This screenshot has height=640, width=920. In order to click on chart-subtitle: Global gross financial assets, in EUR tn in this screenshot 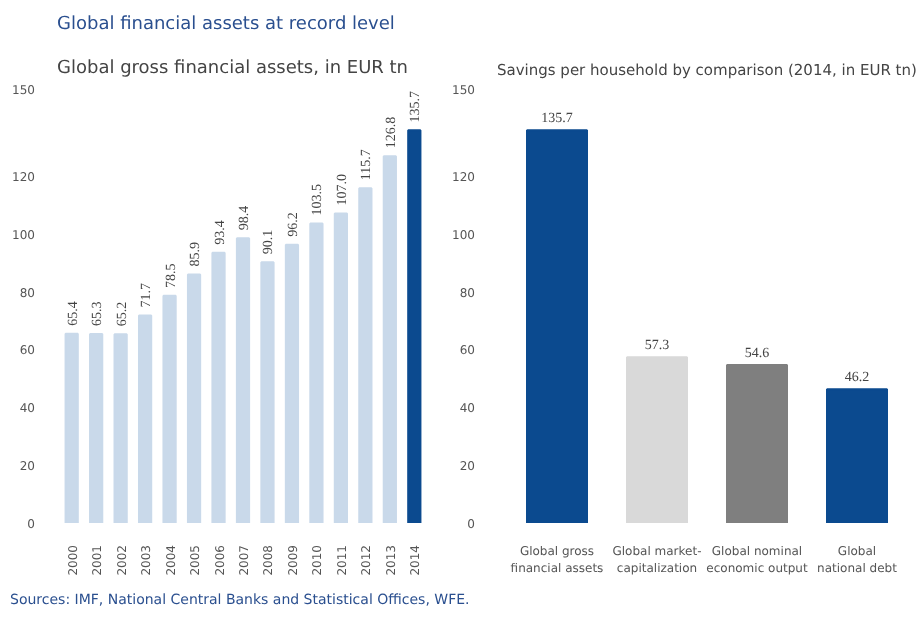, I will do `click(233, 69)`.